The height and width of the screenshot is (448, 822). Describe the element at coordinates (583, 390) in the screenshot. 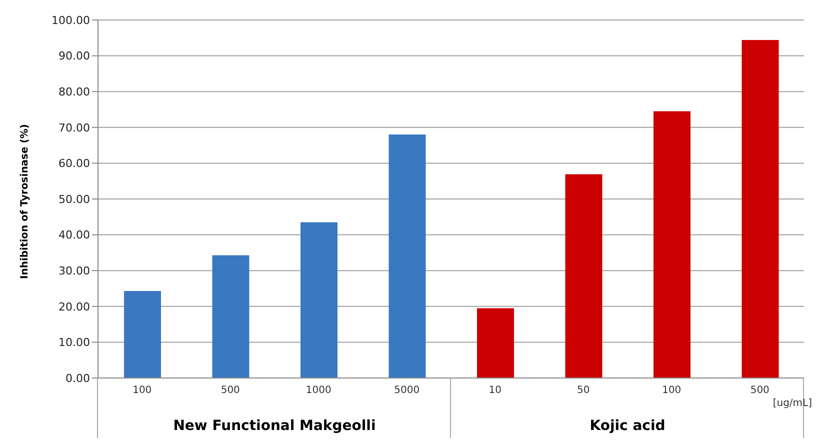

I see `x-tick-label: 50` at that location.